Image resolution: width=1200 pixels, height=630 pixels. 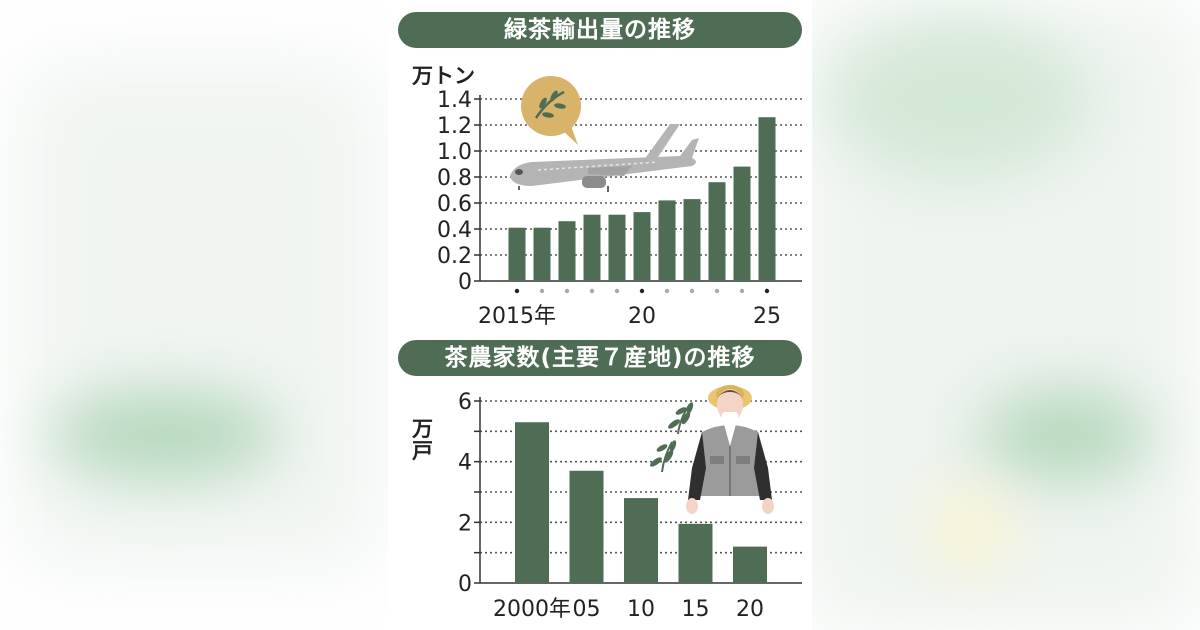 I want to click on chart2-x-tick-label: 20, so click(x=750, y=609).